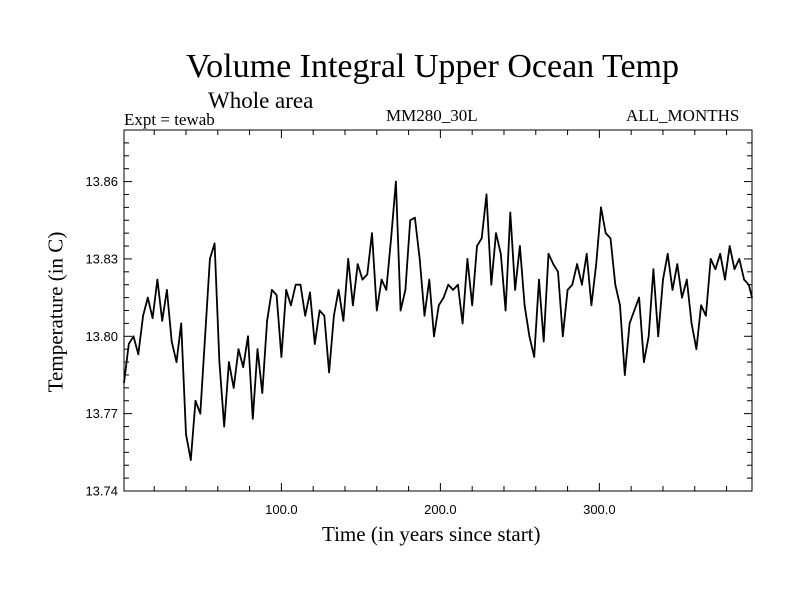 The image size is (800, 600). Describe the element at coordinates (440, 509) in the screenshot. I see `x-tick-label: 200.0` at that location.